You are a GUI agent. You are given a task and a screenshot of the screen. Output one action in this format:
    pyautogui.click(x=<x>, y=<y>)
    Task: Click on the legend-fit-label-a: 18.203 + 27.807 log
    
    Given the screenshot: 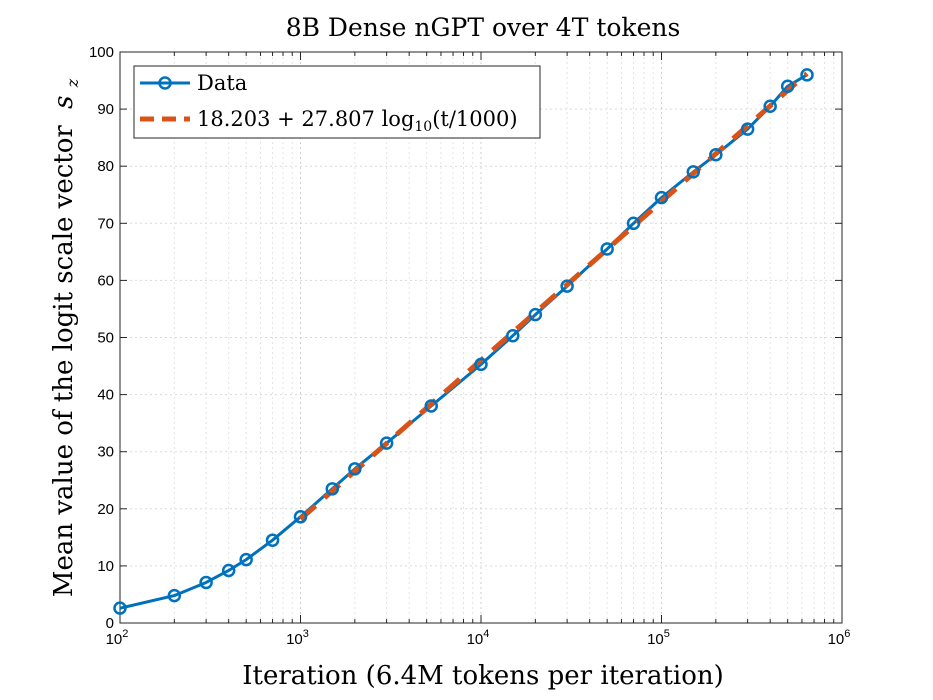 What is the action you would take?
    pyautogui.click(x=305, y=119)
    